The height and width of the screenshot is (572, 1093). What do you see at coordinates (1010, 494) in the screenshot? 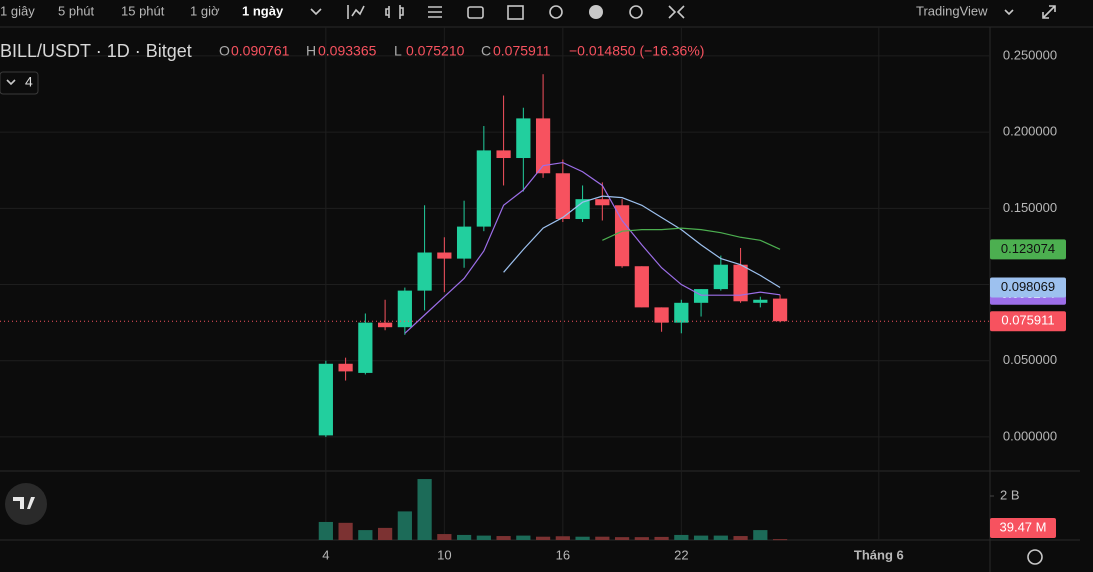
I see `volume-tick-label: 2 B` at bounding box center [1010, 494].